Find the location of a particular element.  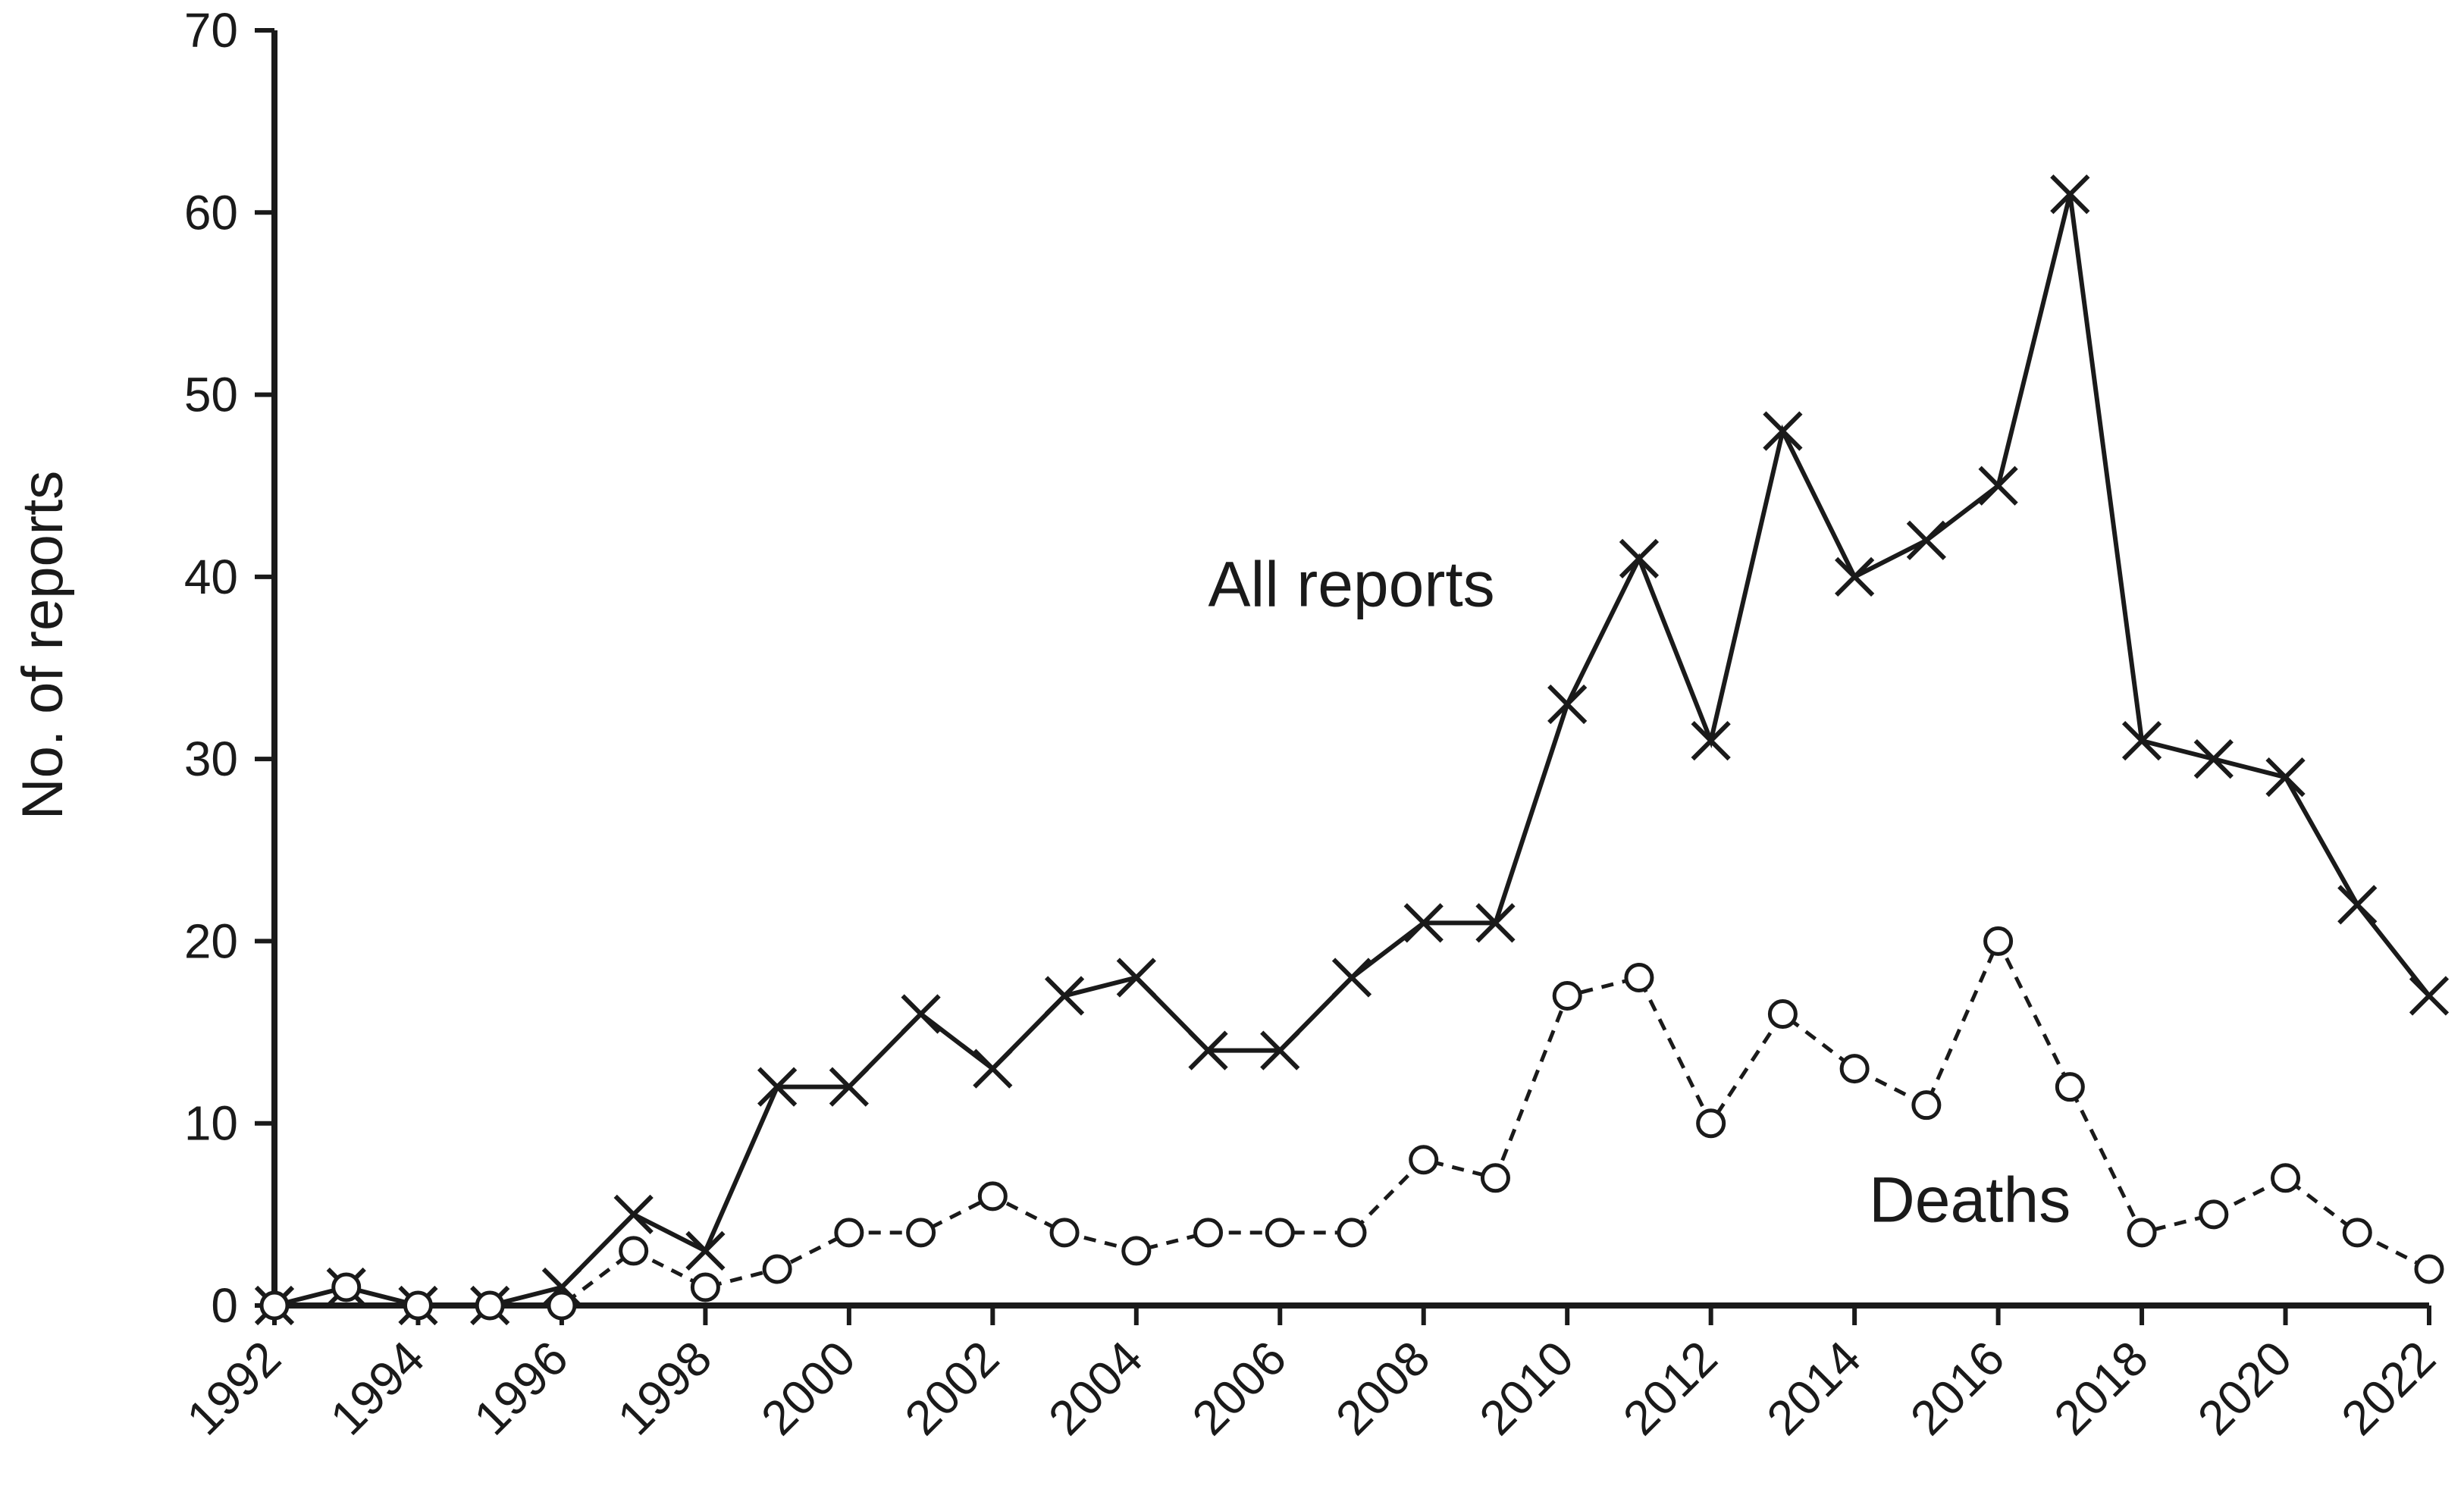

x-tick-label: 2000 is located at coordinates (808, 1388).